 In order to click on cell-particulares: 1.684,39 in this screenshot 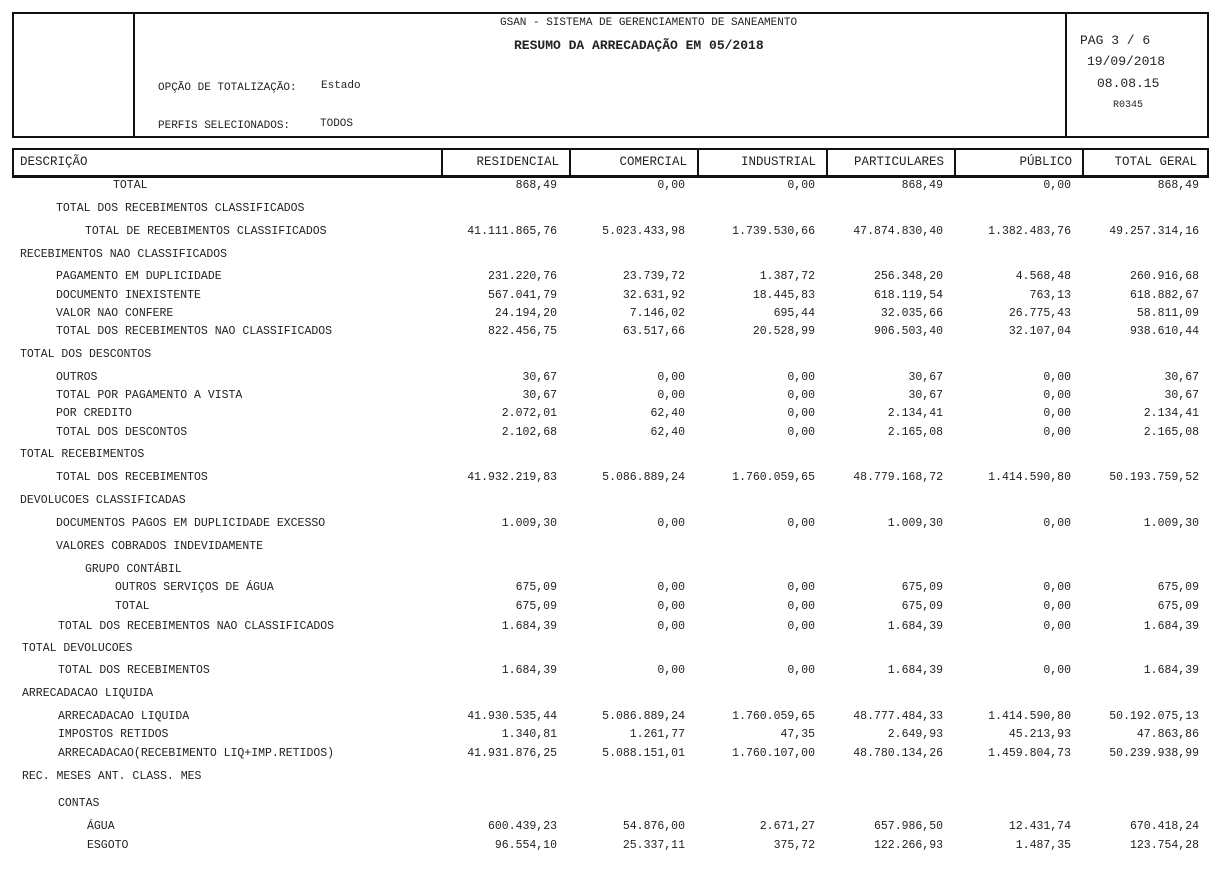, I will do `click(915, 626)`.